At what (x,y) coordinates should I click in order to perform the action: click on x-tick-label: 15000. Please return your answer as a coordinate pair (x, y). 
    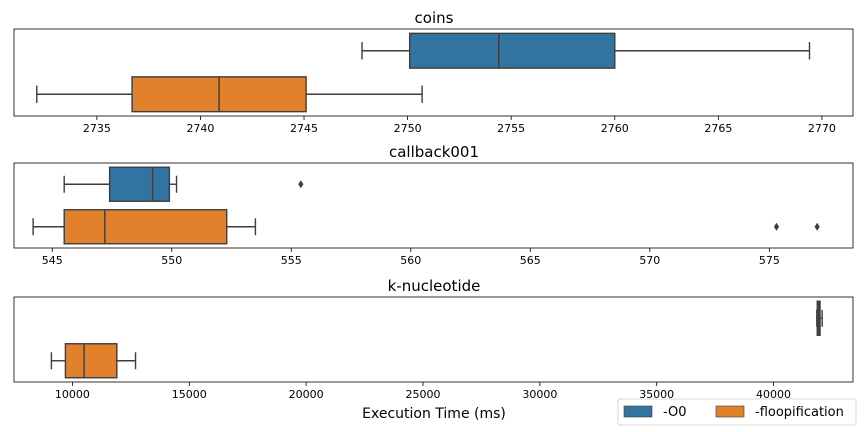
    Looking at the image, I should click on (189, 394).